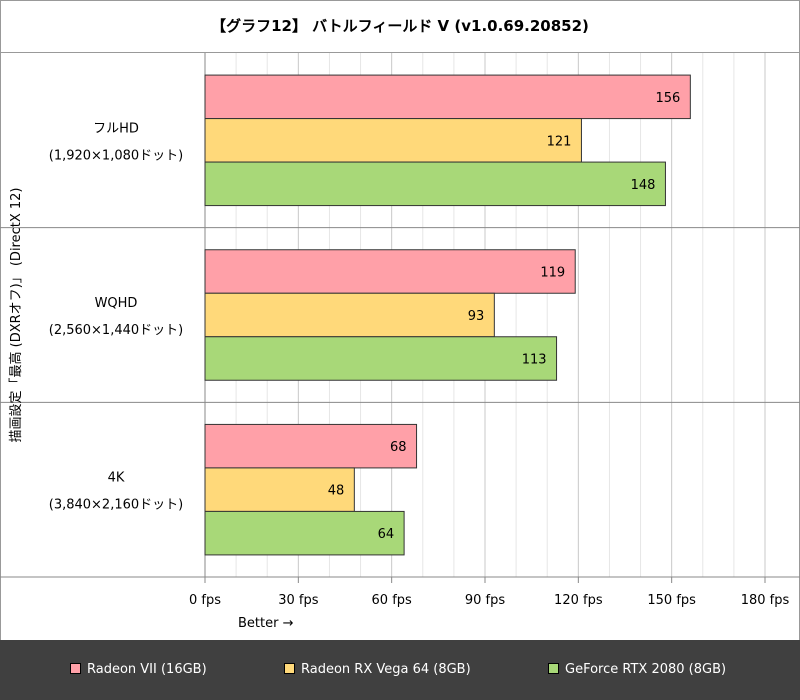 The height and width of the screenshot is (700, 800). I want to click on legend-item-radeon-vii: Radeon VII (16GB), so click(138, 670).